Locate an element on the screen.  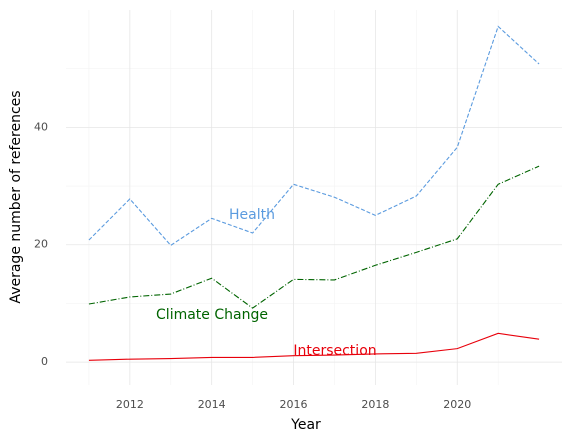
x-tick-label: 2020 is located at coordinates (457, 404).